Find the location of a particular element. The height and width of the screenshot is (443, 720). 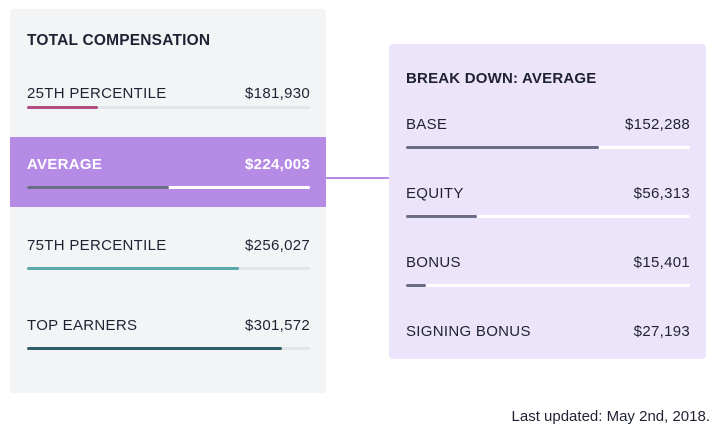

breakdown-row-bonus: BONUS $15,401 is located at coordinates (547, 279).